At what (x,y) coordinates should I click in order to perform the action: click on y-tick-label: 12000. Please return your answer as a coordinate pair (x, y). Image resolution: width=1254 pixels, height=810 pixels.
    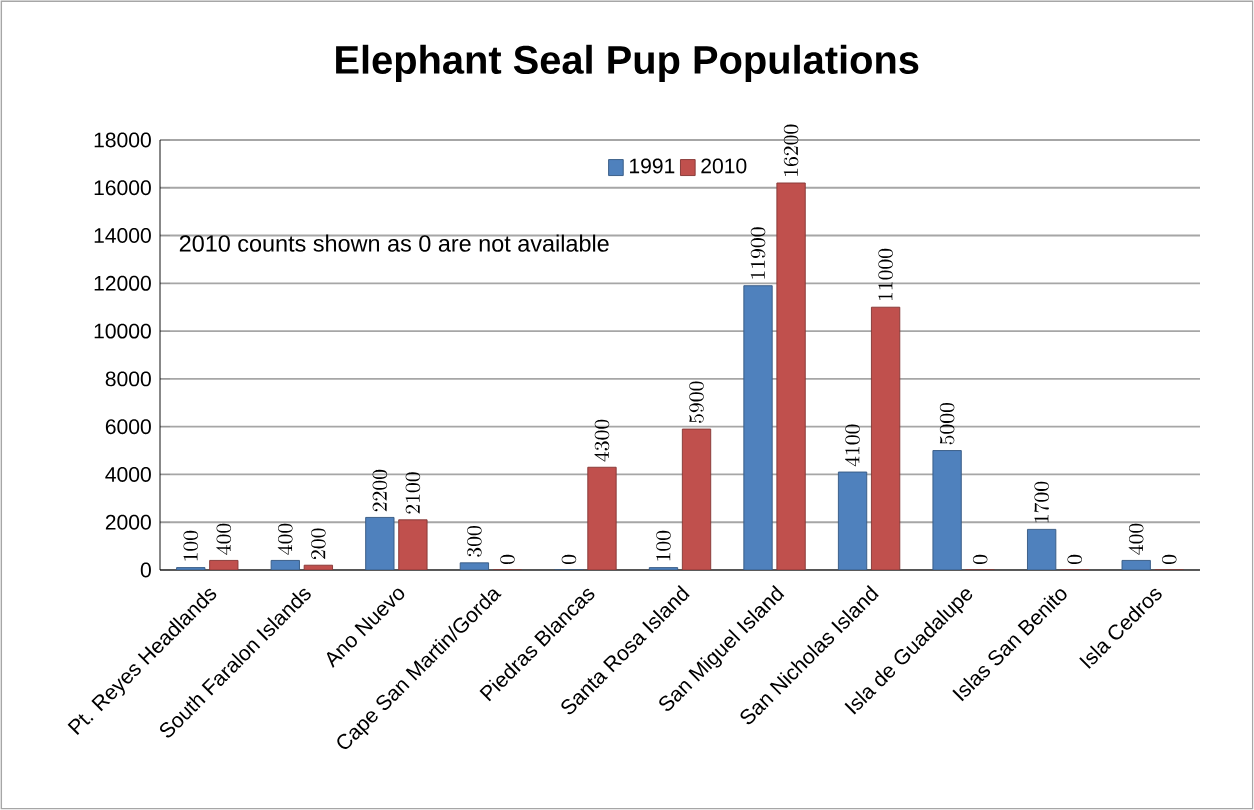
    Looking at the image, I should click on (122, 283).